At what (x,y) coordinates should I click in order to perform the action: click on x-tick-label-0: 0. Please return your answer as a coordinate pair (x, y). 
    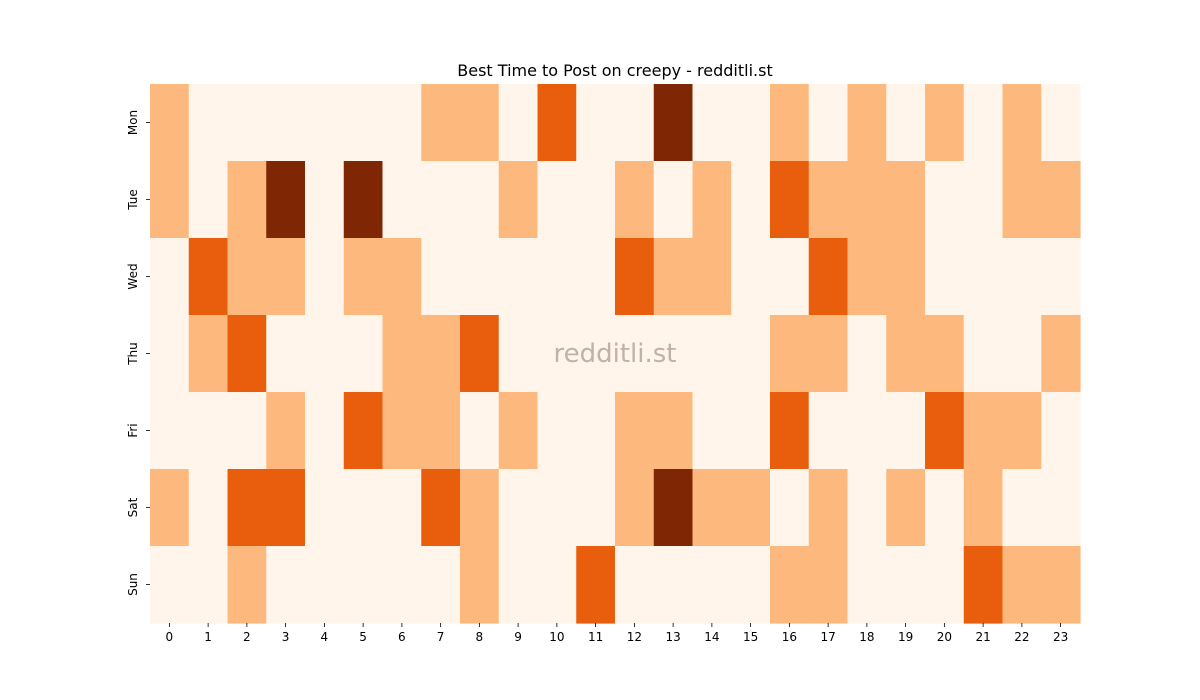
    Looking at the image, I should click on (170, 637).